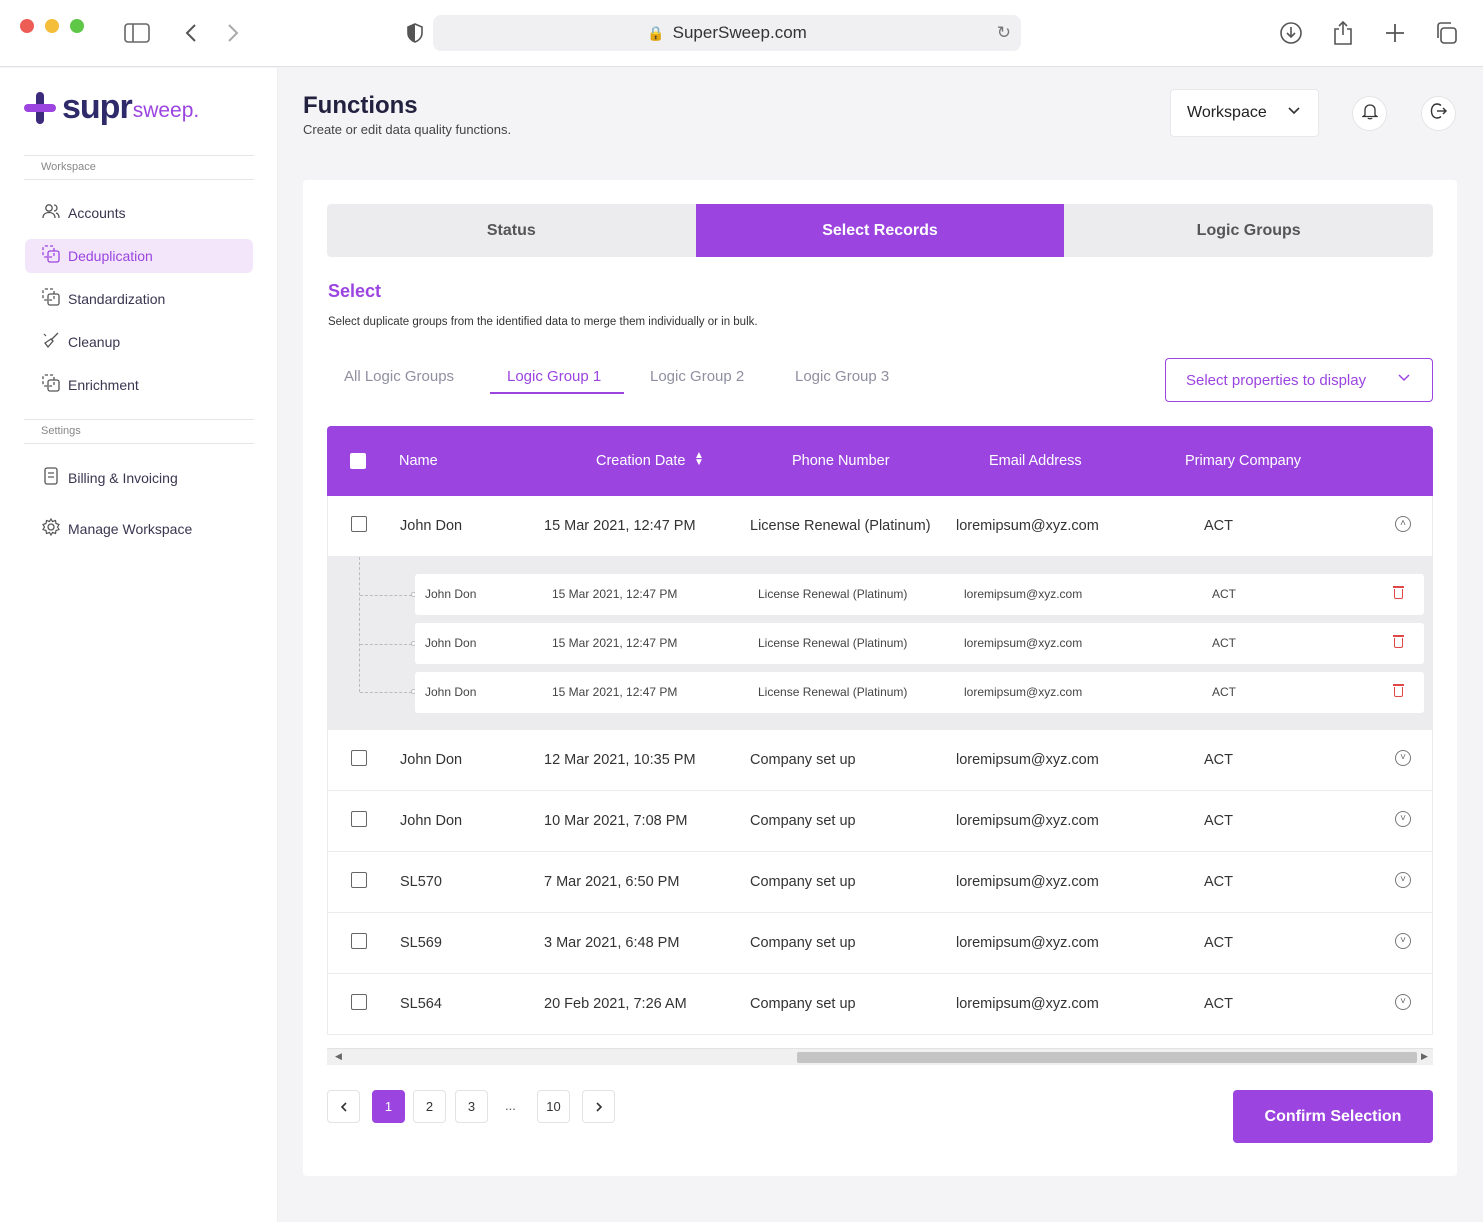 The image size is (1483, 1222). What do you see at coordinates (1403, 524) in the screenshot?
I see `collapse-chevron-up-icon: ˄` at bounding box center [1403, 524].